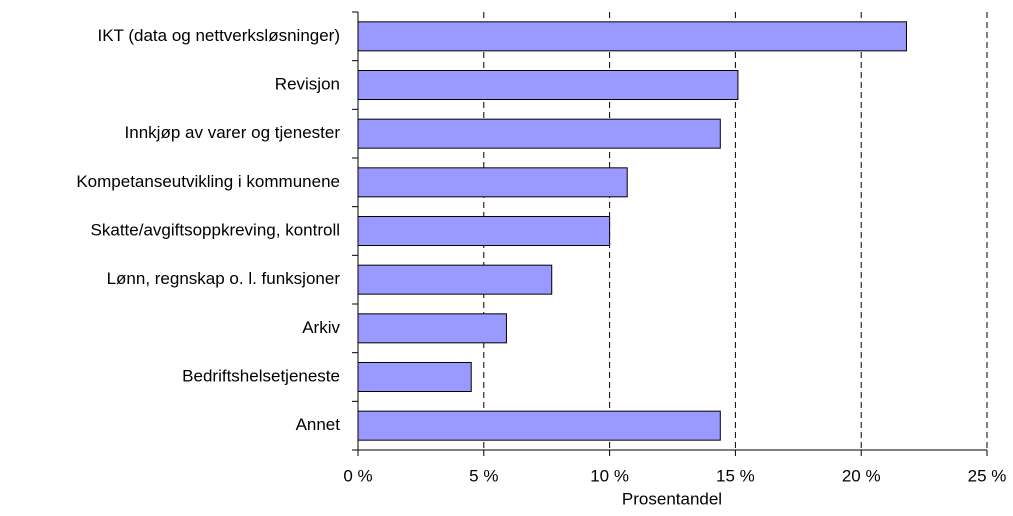  I want to click on y-tick-label: Lønn, regnskap o. l. funksjoner, so click(224, 278).